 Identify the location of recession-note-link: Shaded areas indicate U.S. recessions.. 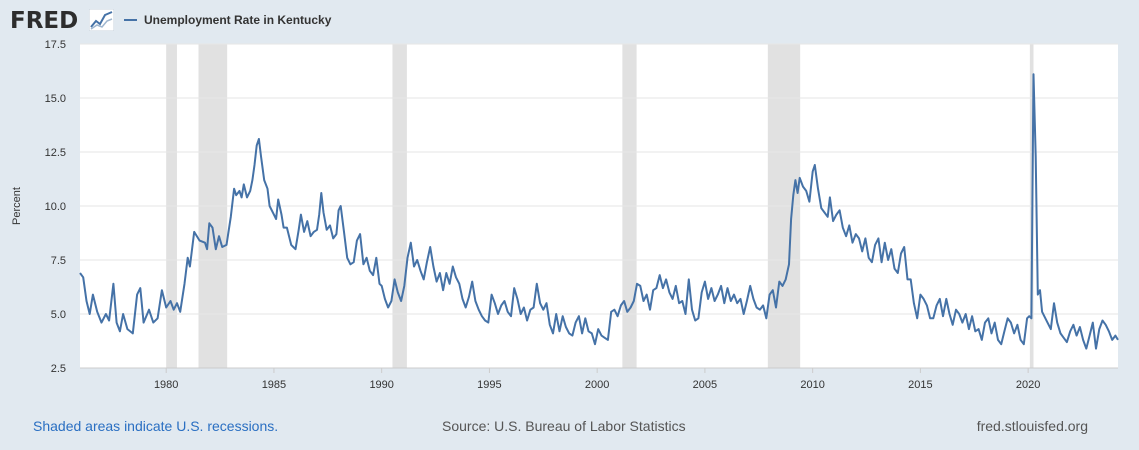
(156, 426).